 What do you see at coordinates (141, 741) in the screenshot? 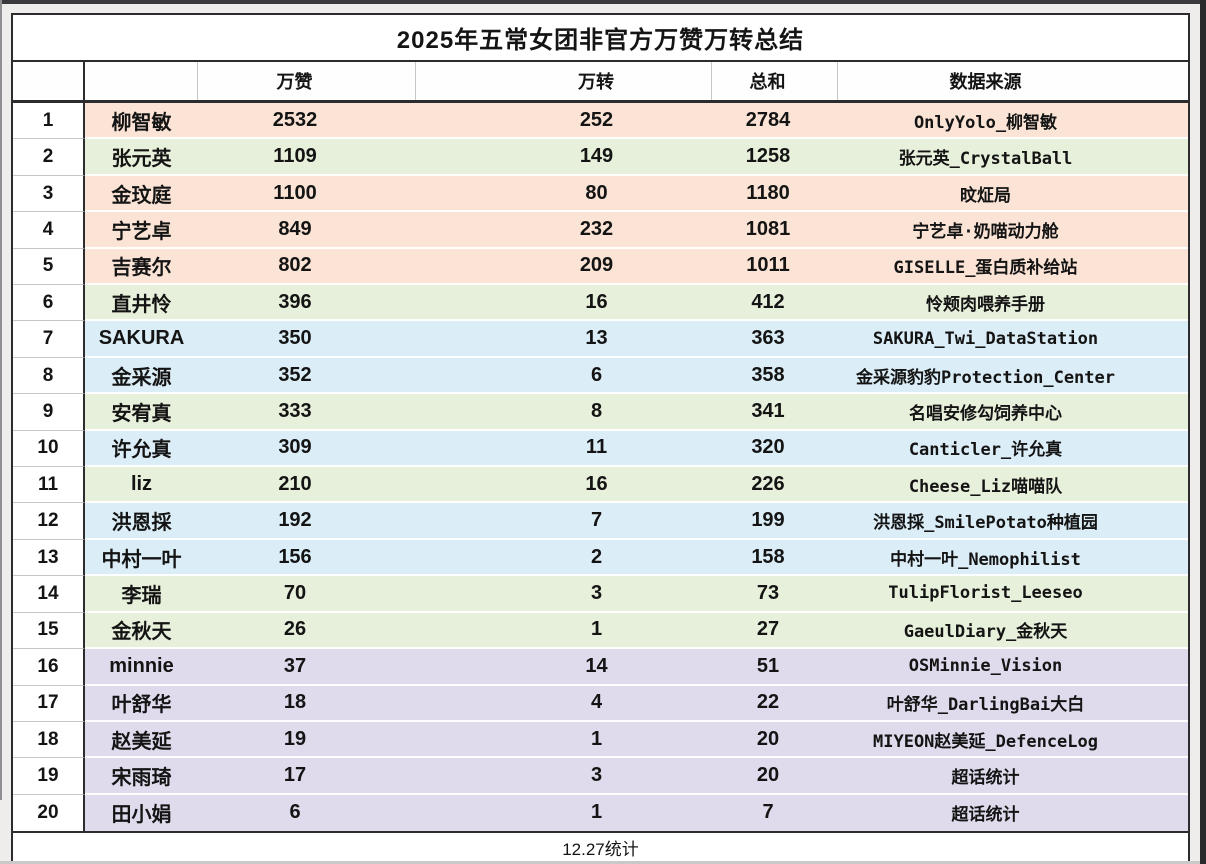
I see `name-cell: 赵美延` at bounding box center [141, 741].